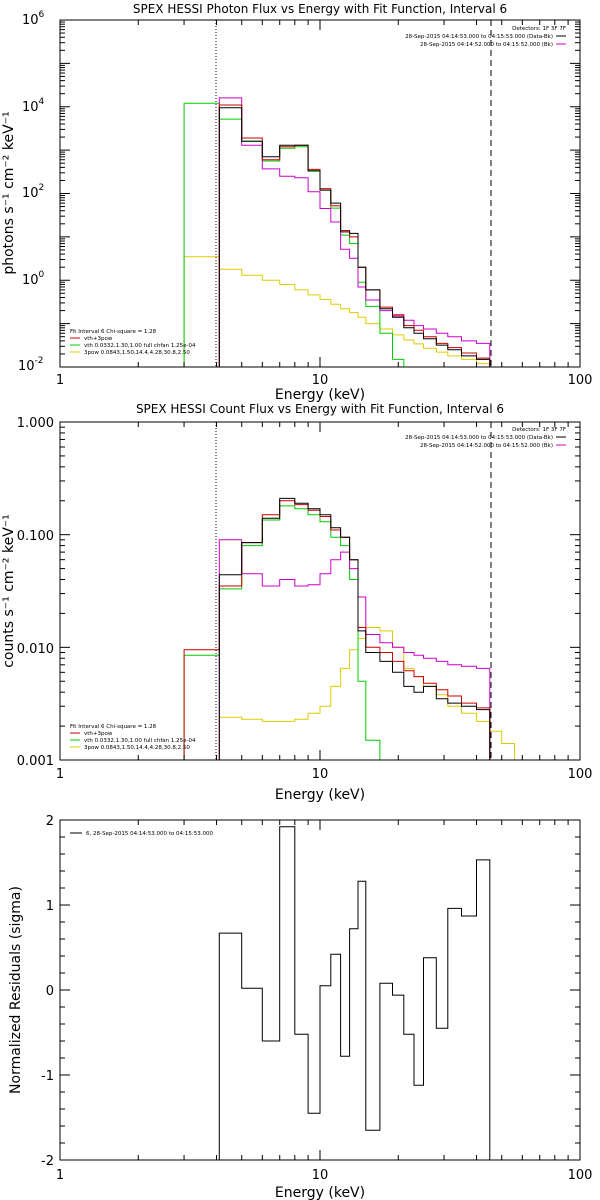  Describe the element at coordinates (539, 430) in the screenshot. I see `count-legend-detectors: Detectors: 1F 3F 7F` at that location.